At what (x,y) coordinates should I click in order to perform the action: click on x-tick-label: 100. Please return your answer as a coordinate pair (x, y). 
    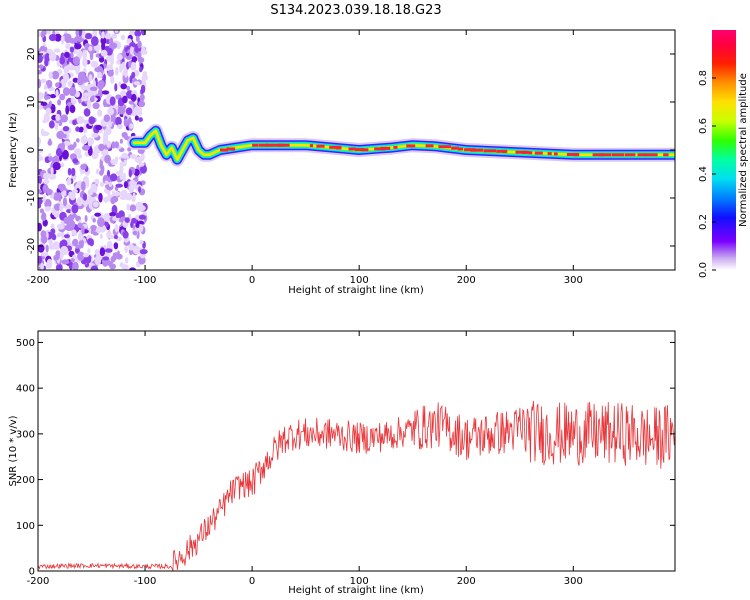
    Looking at the image, I should click on (359, 581).